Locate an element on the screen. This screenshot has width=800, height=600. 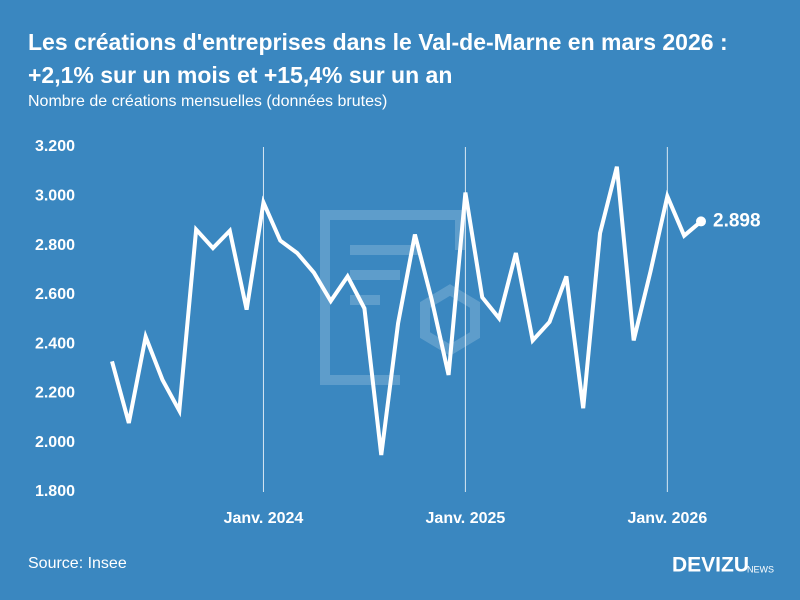
y-tick-label: 2.000 is located at coordinates (55, 442).